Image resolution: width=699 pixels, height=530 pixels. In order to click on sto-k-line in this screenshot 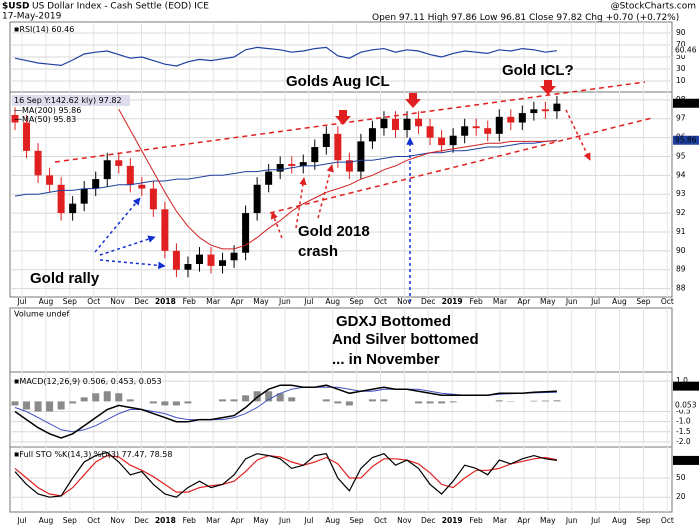, I will do `click(285, 474)`.